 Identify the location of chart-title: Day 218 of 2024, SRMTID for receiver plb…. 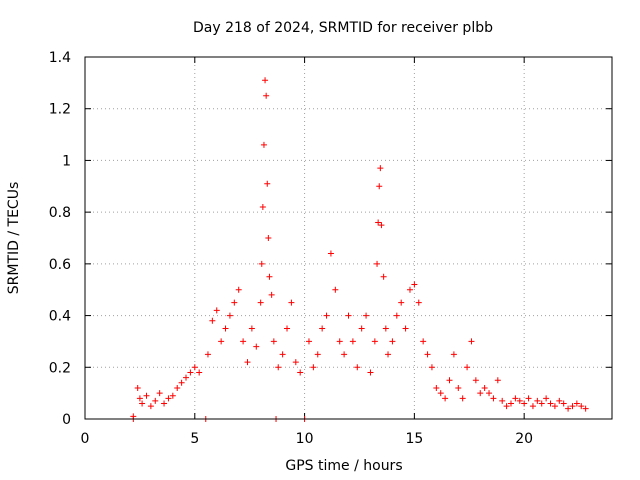
(343, 28).